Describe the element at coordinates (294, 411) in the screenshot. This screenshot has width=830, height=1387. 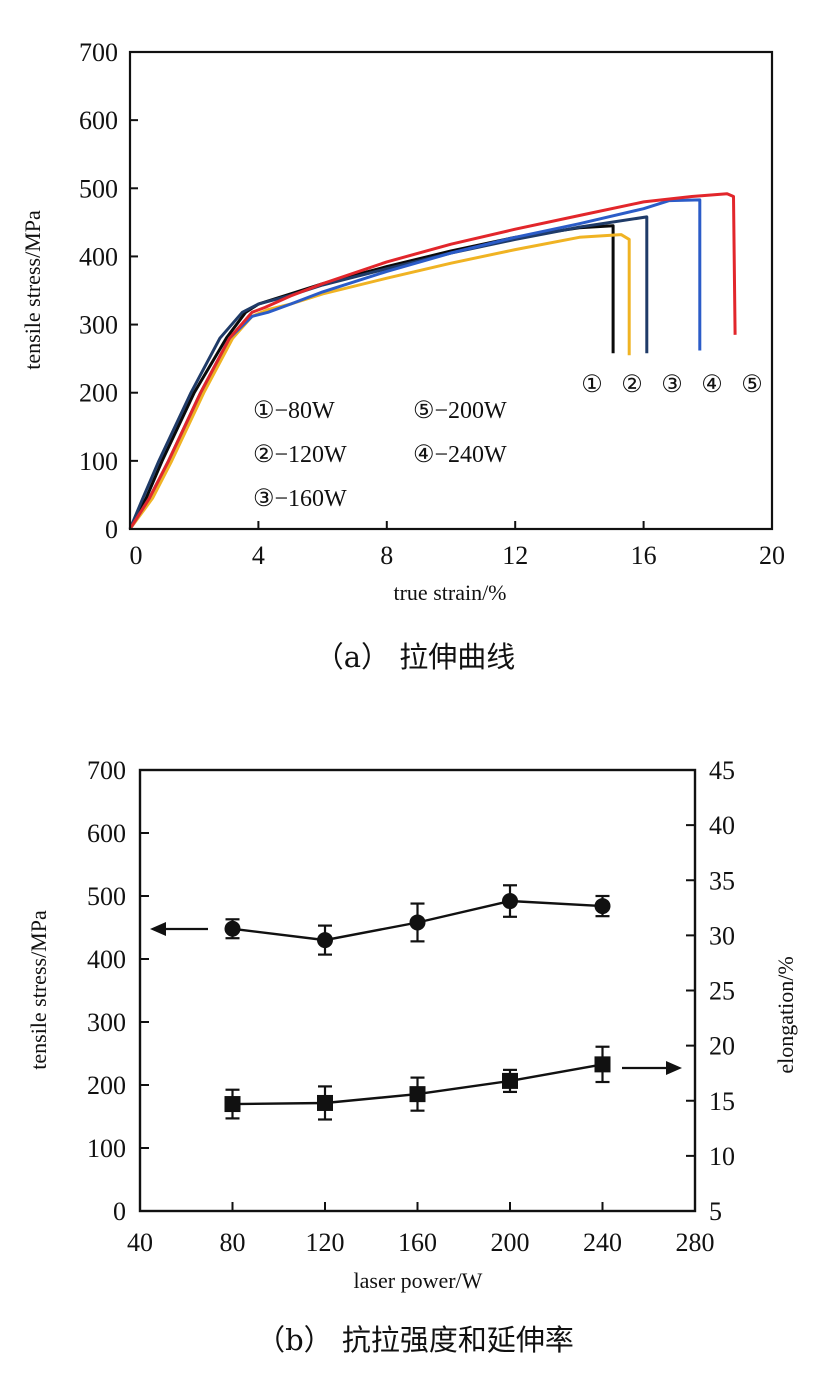
I see `legend-entry-1: ①−80W` at that location.